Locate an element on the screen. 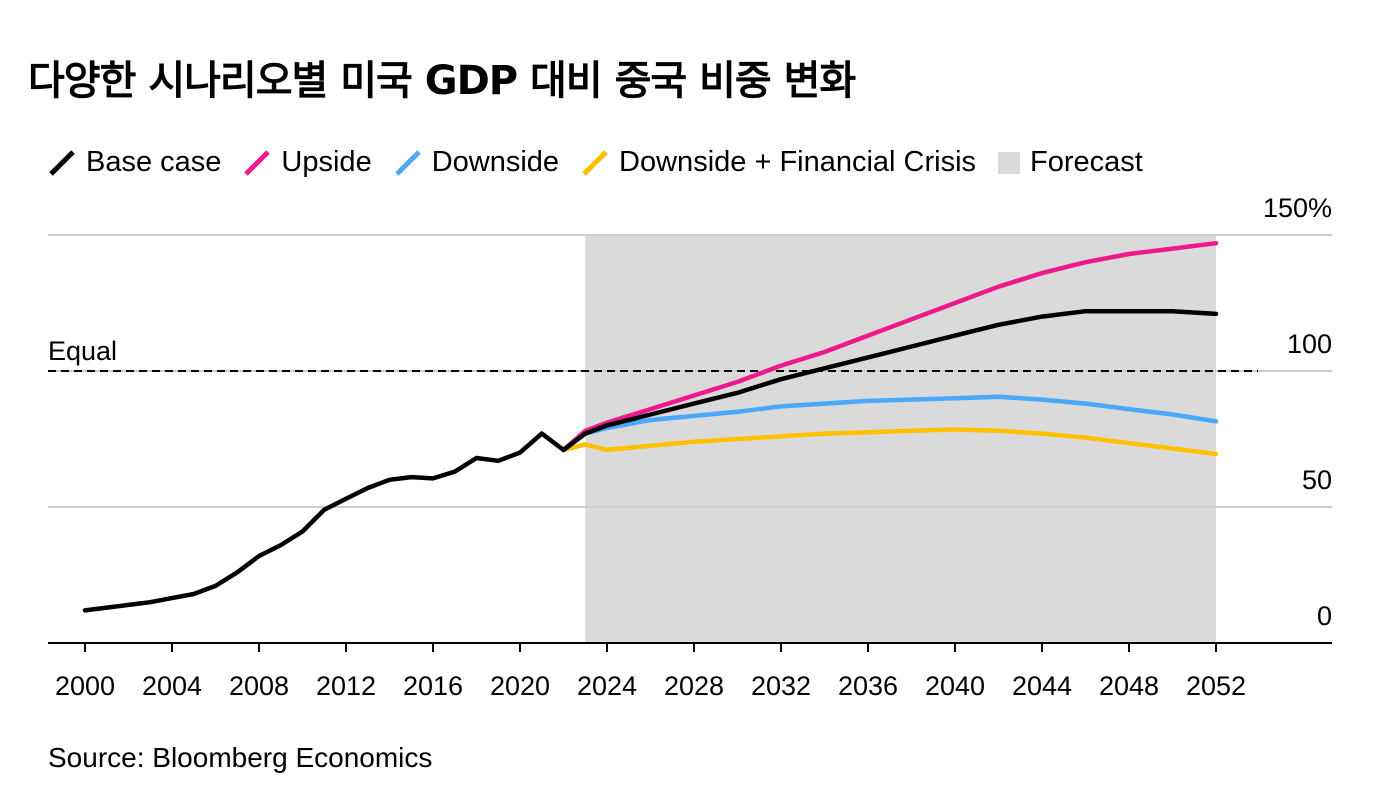  equal-label: Equal is located at coordinates (82, 351).